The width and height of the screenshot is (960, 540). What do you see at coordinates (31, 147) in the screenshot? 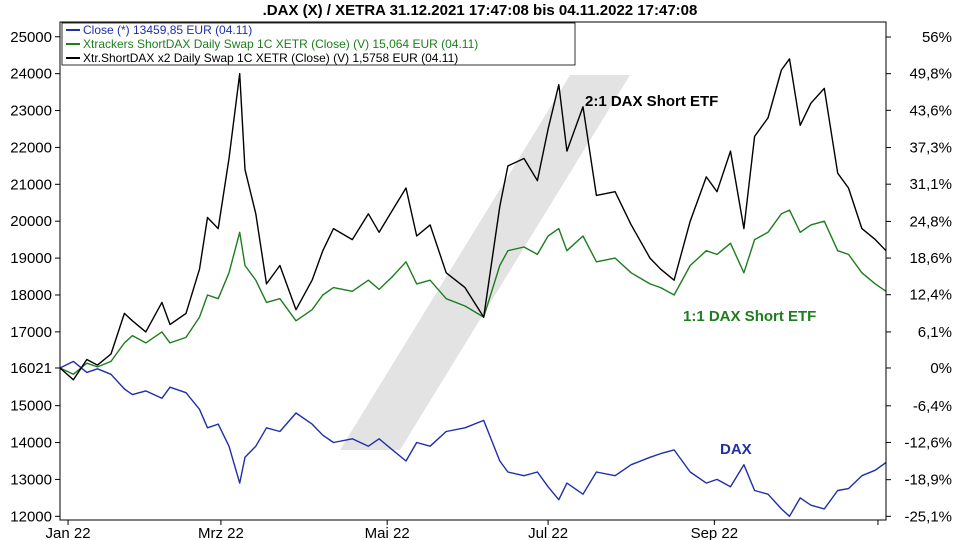
I see `y-left-tick-label: 22000` at bounding box center [31, 147].